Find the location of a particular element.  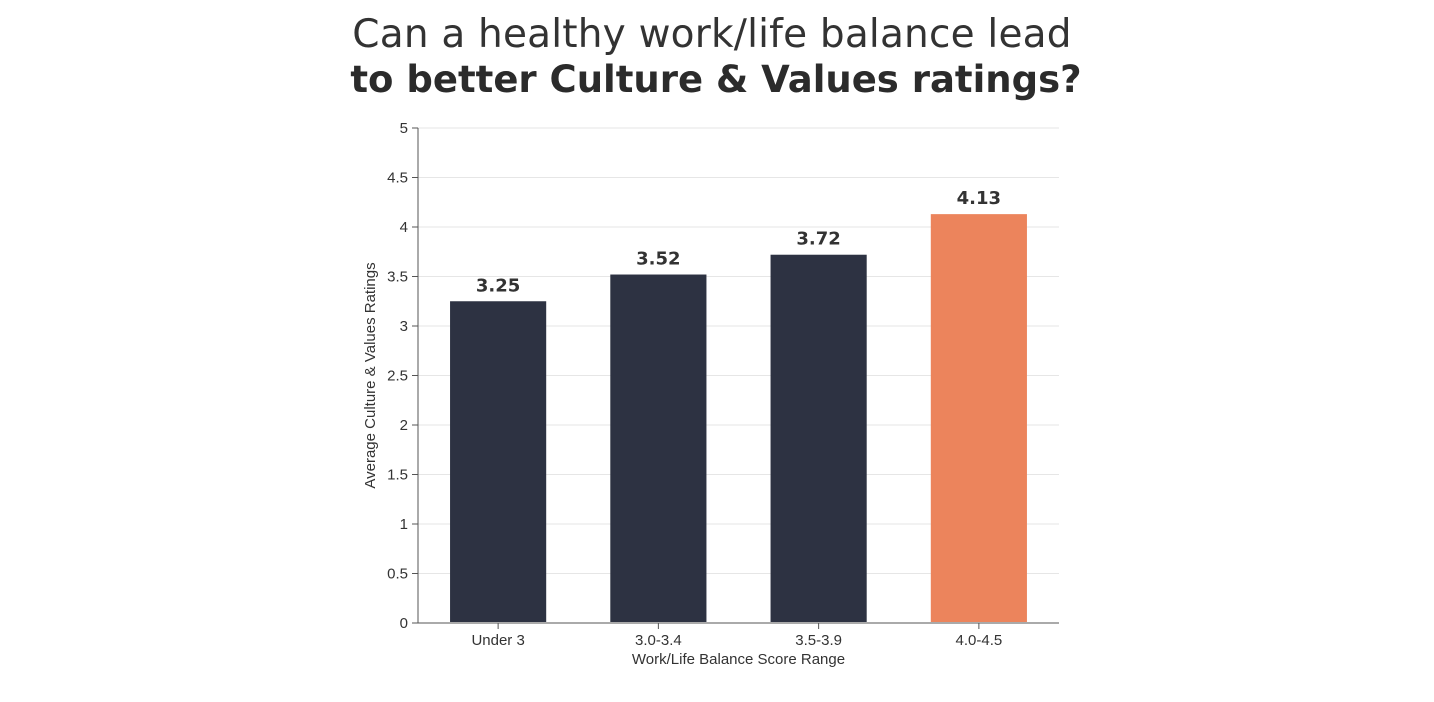

y-tick-label: 3 is located at coordinates (404, 326).